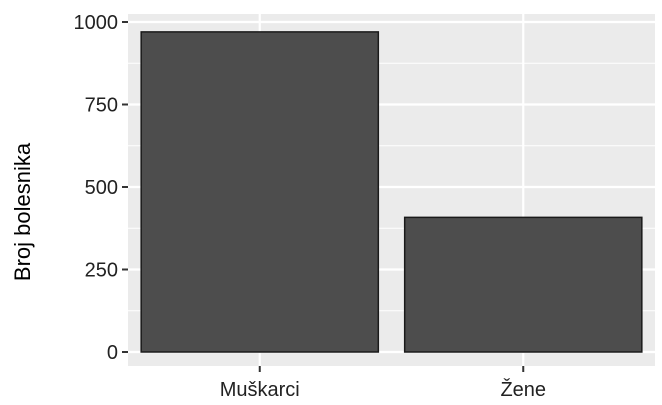  Describe the element at coordinates (96, 23) in the screenshot. I see `y-tick-label: 1000` at that location.